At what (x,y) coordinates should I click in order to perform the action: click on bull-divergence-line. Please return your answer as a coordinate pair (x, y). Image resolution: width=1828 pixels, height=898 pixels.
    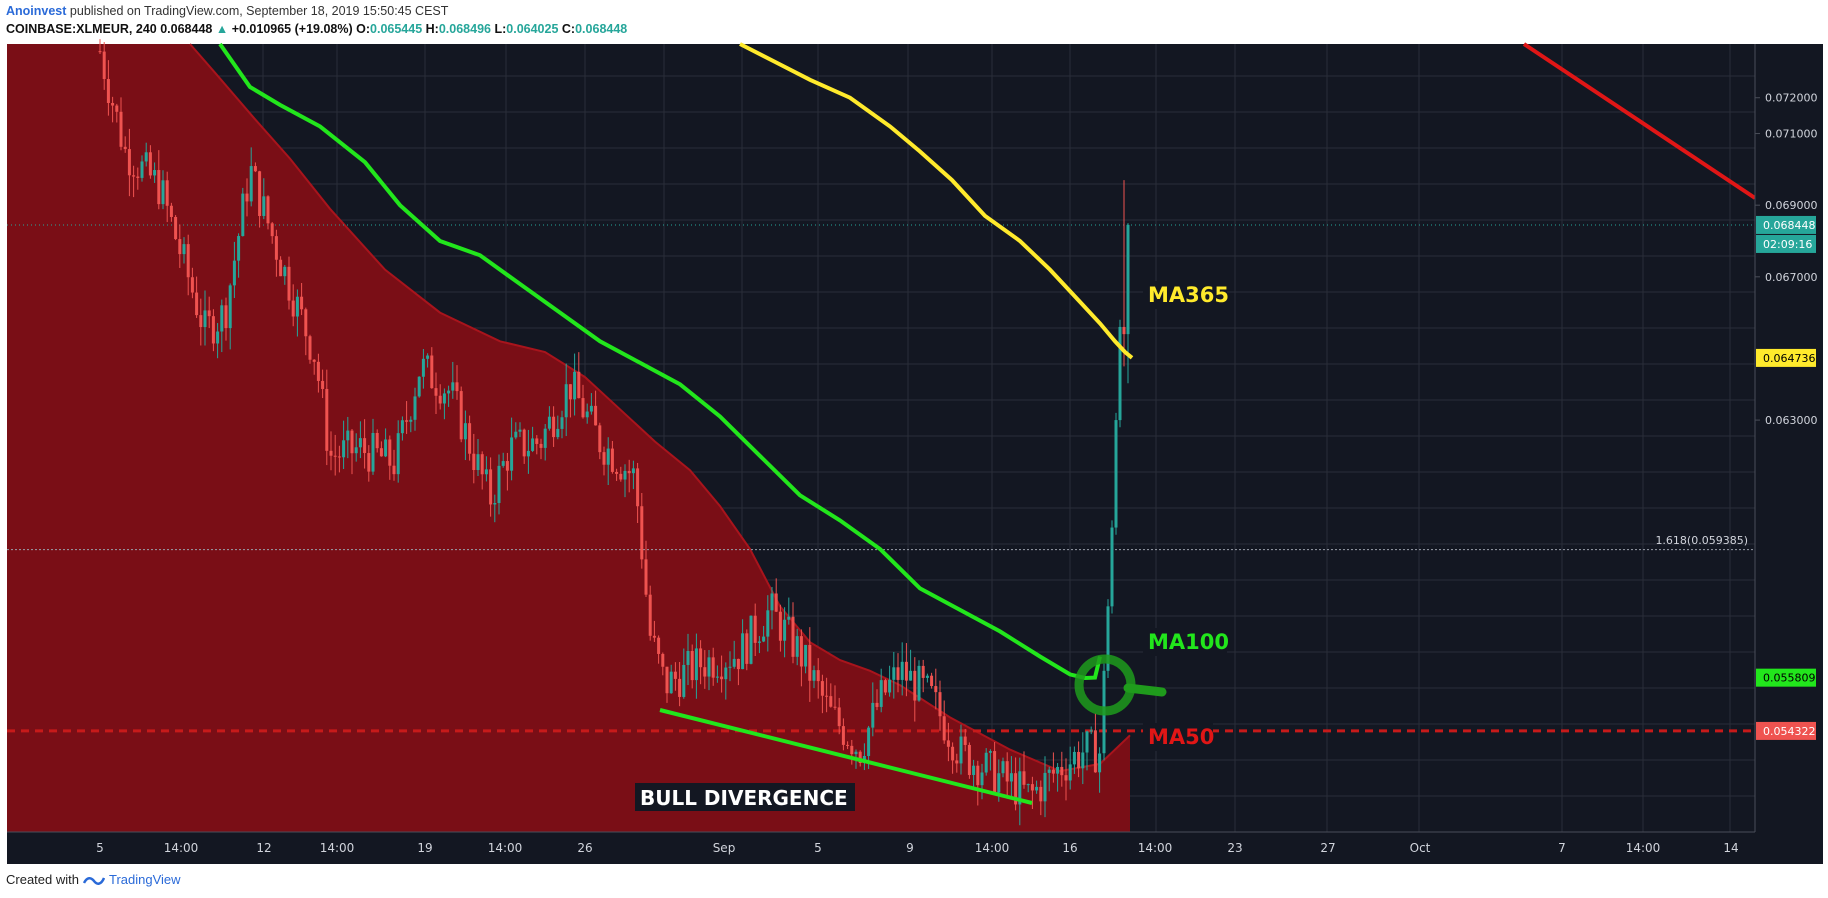
    Looking at the image, I should click on (846, 756).